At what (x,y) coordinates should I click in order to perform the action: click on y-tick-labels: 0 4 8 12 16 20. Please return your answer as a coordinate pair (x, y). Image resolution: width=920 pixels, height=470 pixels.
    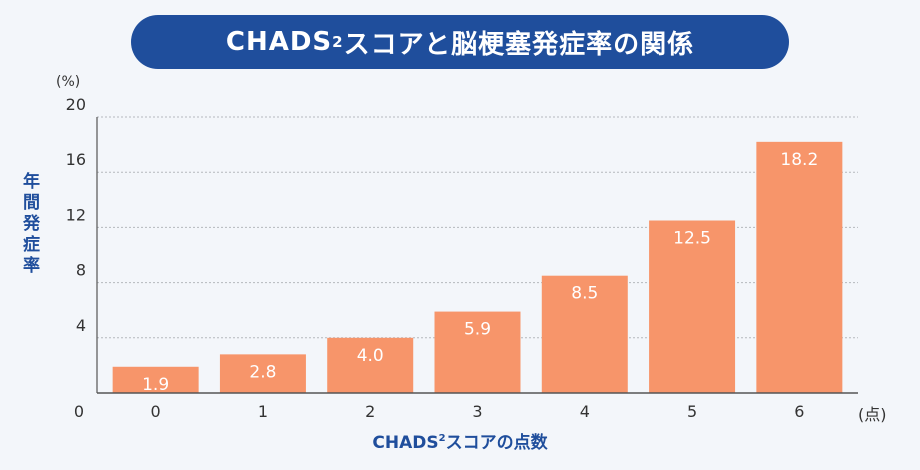
    Looking at the image, I should click on (76, 258).